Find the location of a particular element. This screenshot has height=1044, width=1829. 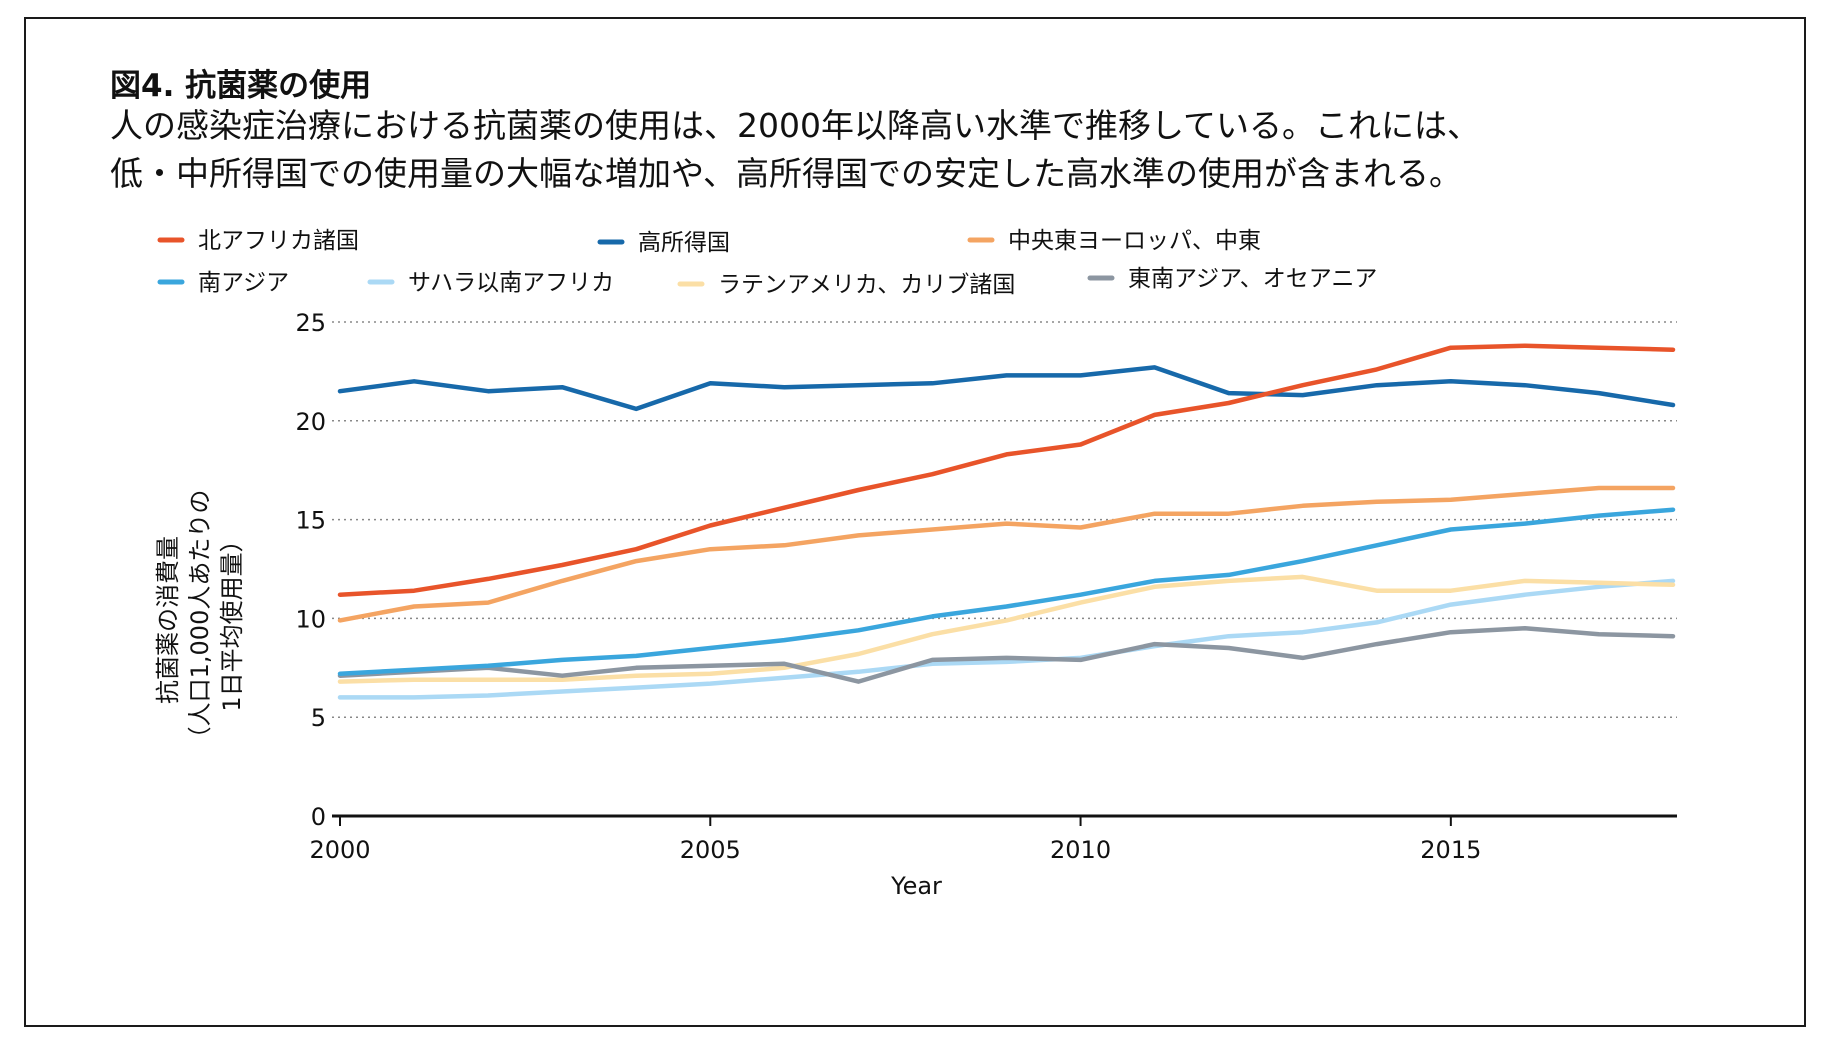

legend-label: 東南アジア、オセアニア is located at coordinates (1252, 279).